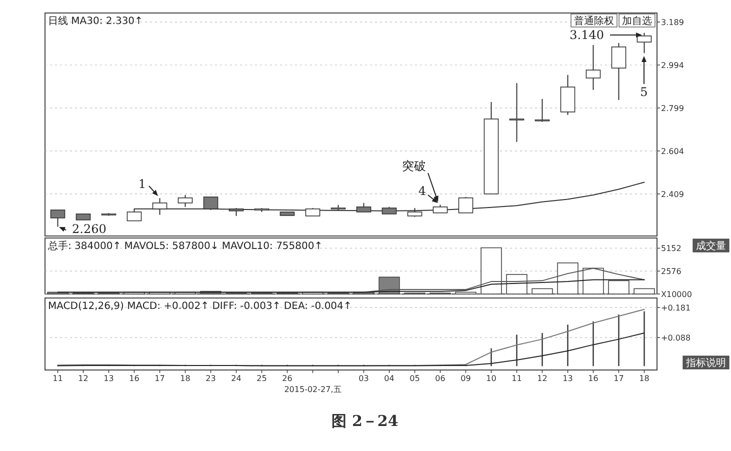 Image resolution: width=731 pixels, height=451 pixels. I want to click on y-tick-label: 2576, so click(671, 271).